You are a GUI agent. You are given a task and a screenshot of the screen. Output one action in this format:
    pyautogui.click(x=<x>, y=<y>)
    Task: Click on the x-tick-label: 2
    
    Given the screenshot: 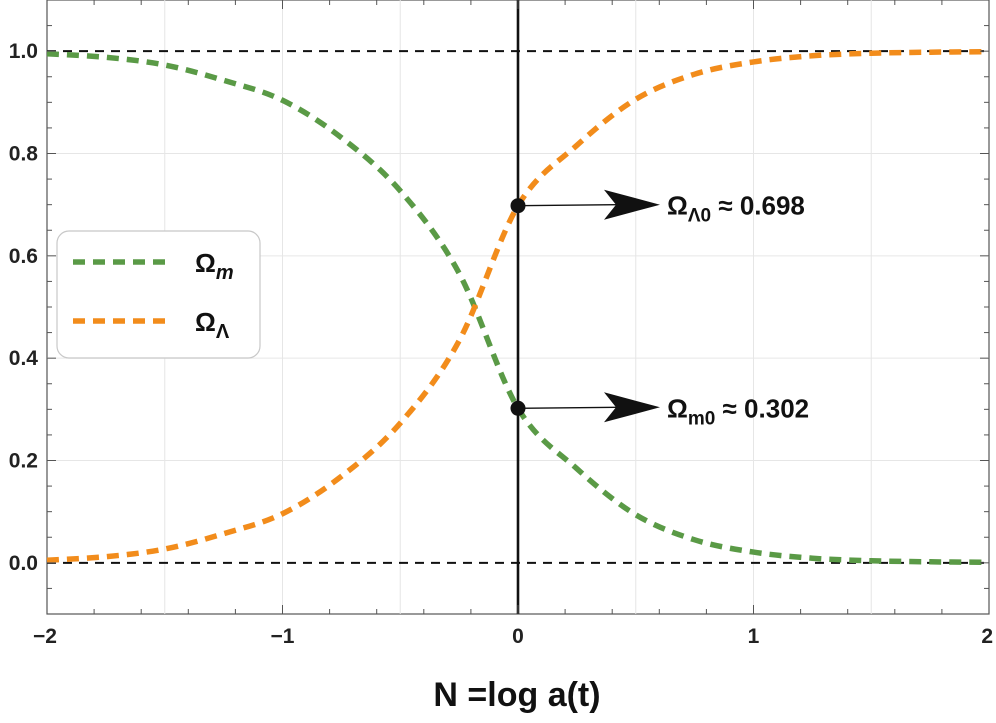 What is the action you would take?
    pyautogui.click(x=987, y=636)
    